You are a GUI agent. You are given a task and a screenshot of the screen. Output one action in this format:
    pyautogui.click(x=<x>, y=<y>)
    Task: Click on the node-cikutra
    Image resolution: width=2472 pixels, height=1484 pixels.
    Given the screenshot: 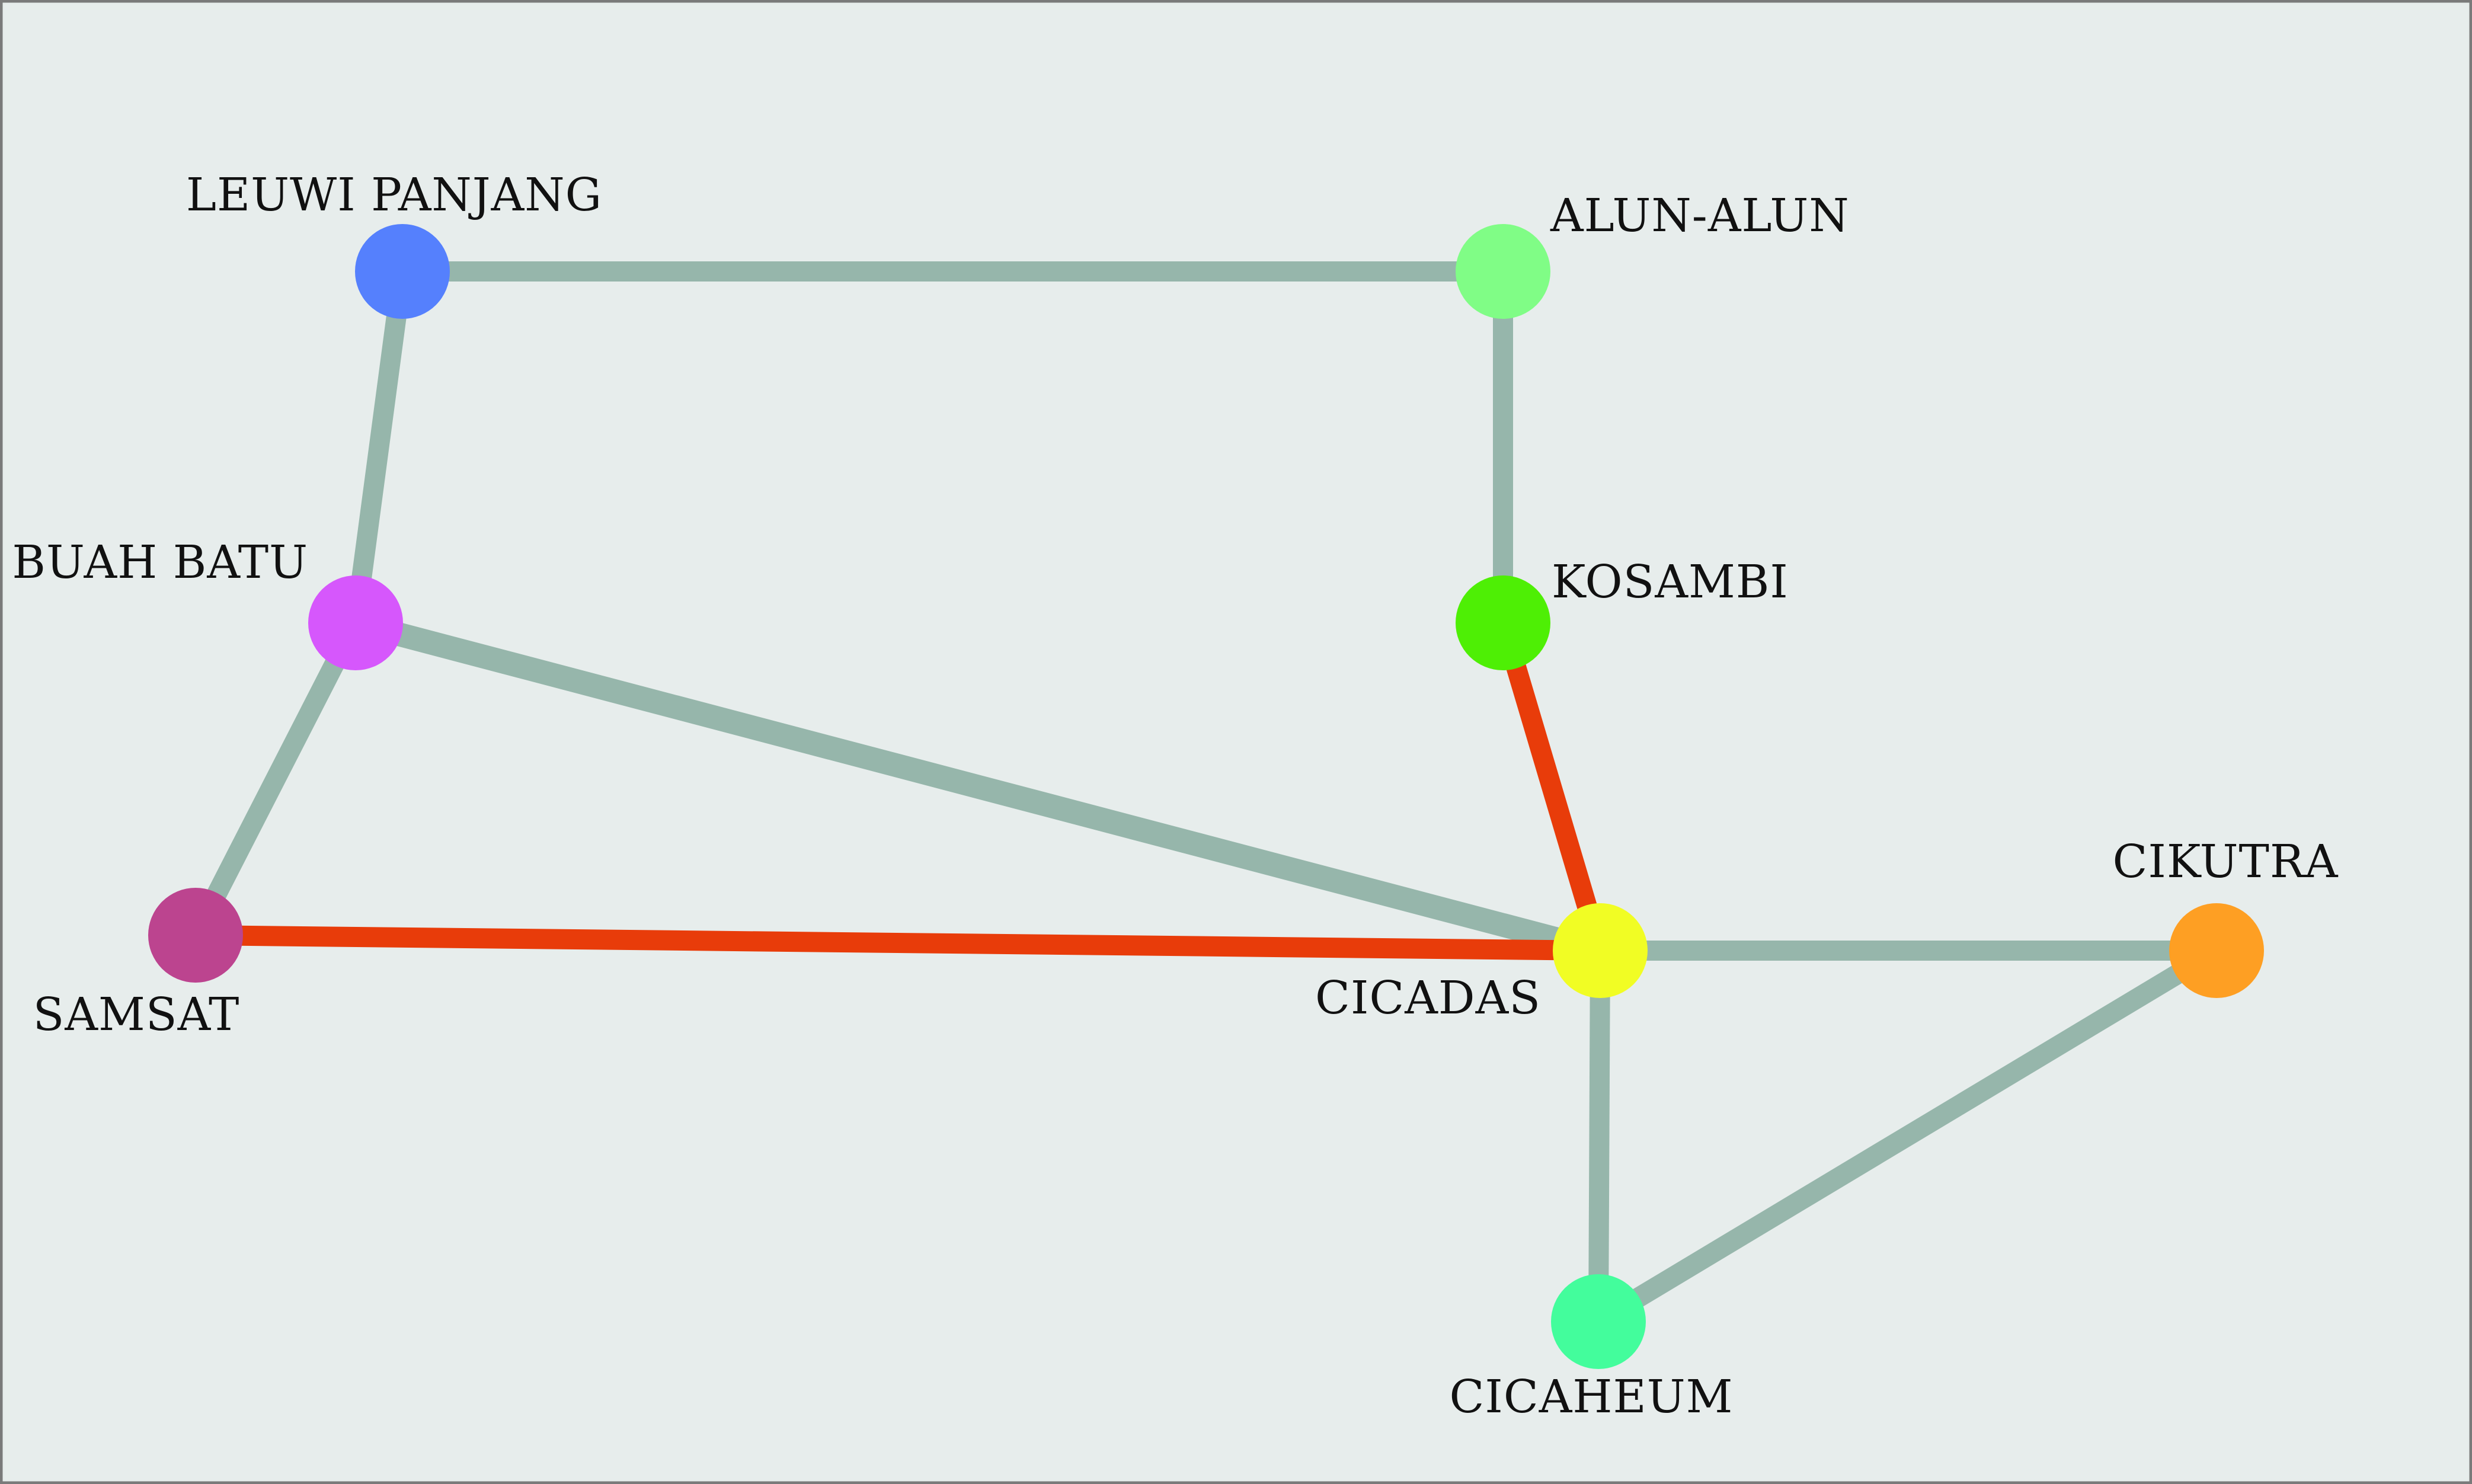 What is the action you would take?
    pyautogui.click(x=2216, y=950)
    